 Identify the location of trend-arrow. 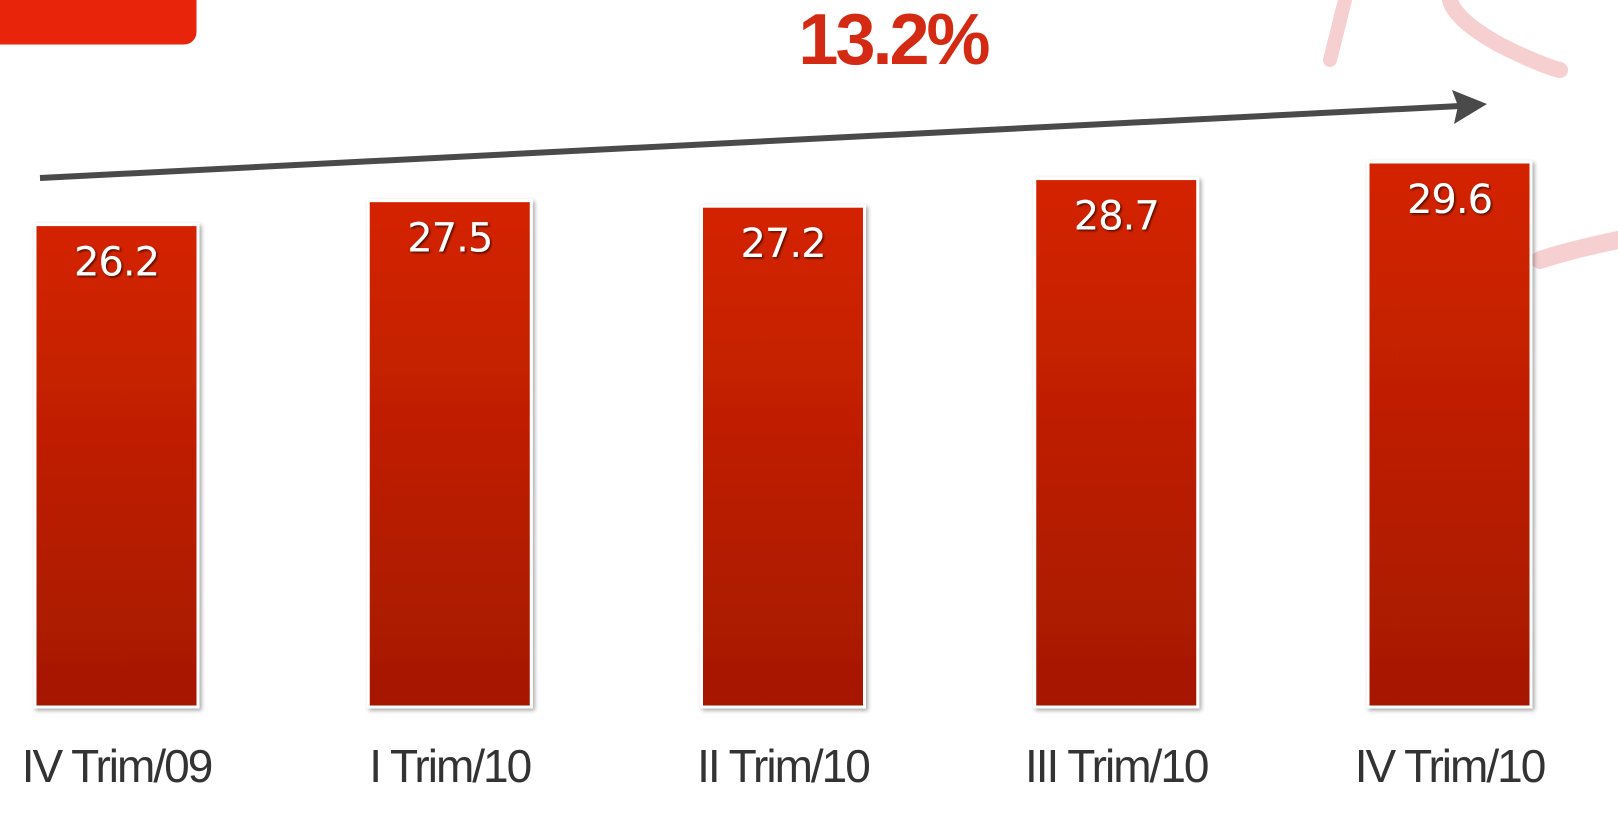
(750, 142).